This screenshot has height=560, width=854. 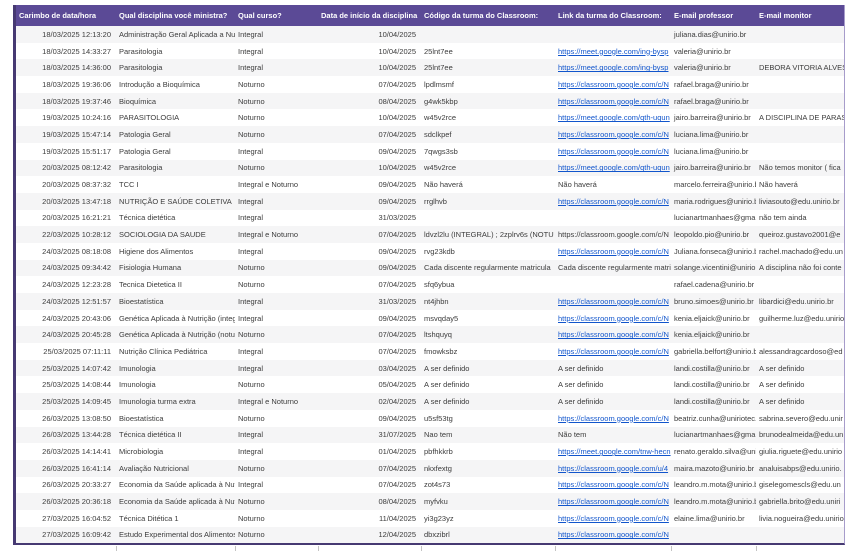 What do you see at coordinates (715, 185) in the screenshot?
I see `cell-email-professor: marcelo.ferreira@unirio.b` at bounding box center [715, 185].